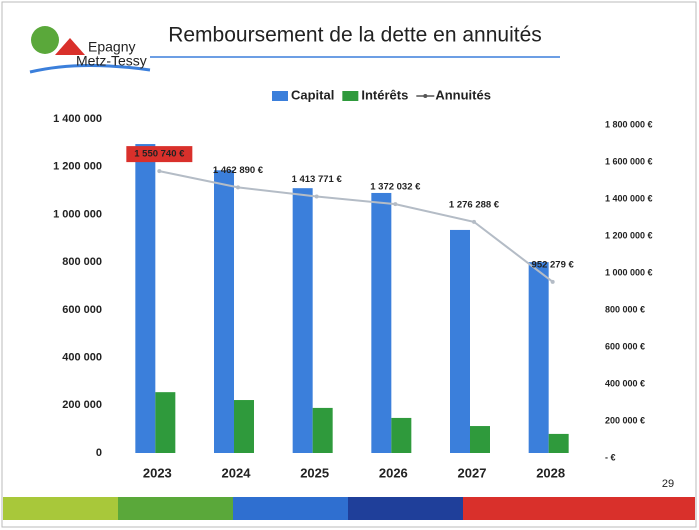 The height and width of the screenshot is (530, 699). I want to click on x-tick-label: 2023, so click(157, 472).